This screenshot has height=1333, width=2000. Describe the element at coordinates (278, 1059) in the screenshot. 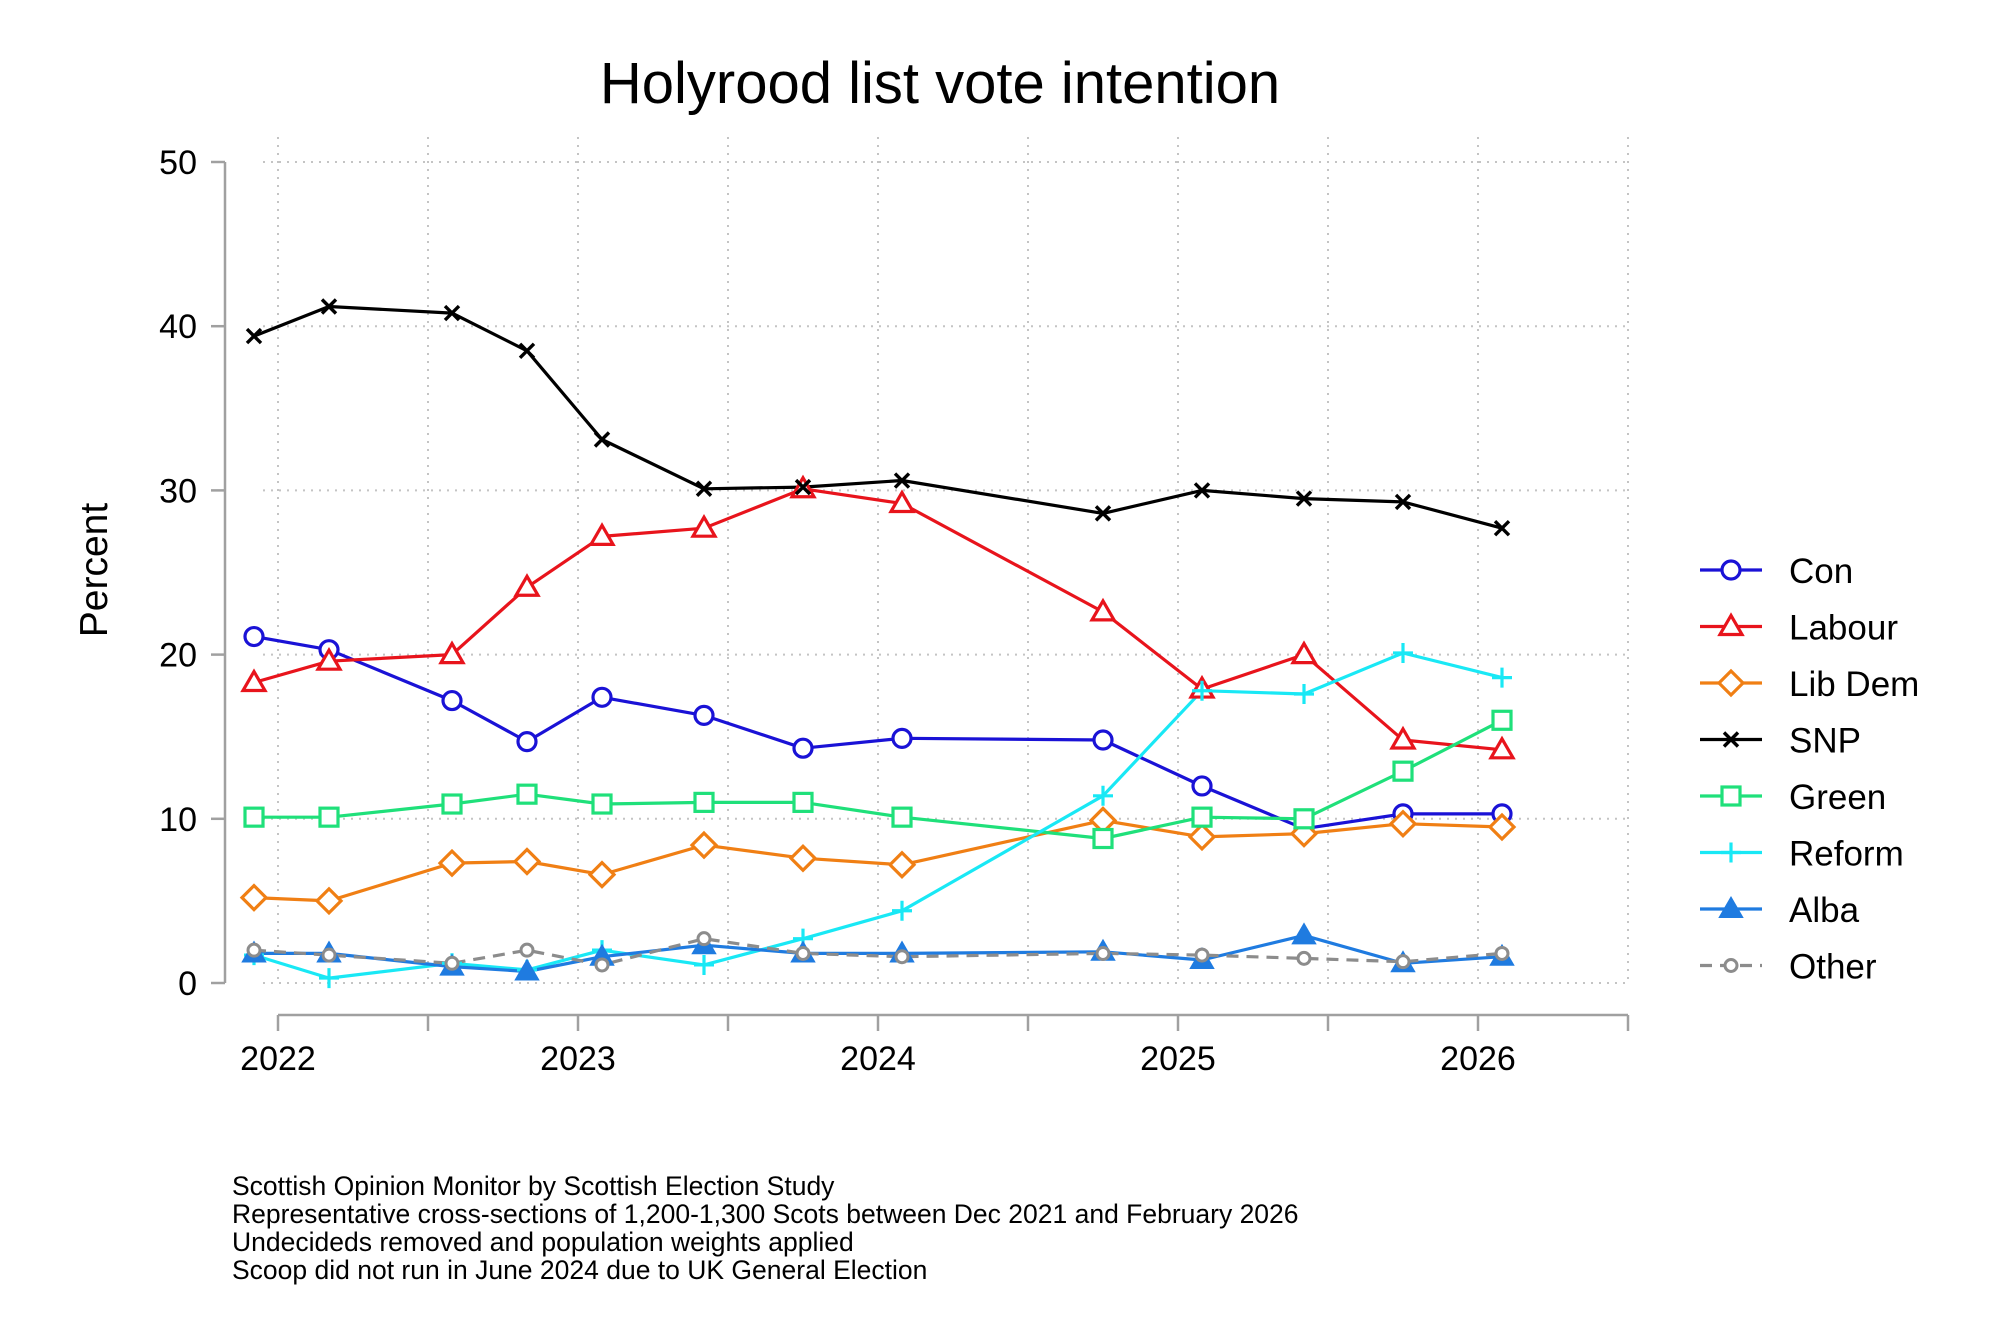

I see `x-tick-label: 2022` at that location.